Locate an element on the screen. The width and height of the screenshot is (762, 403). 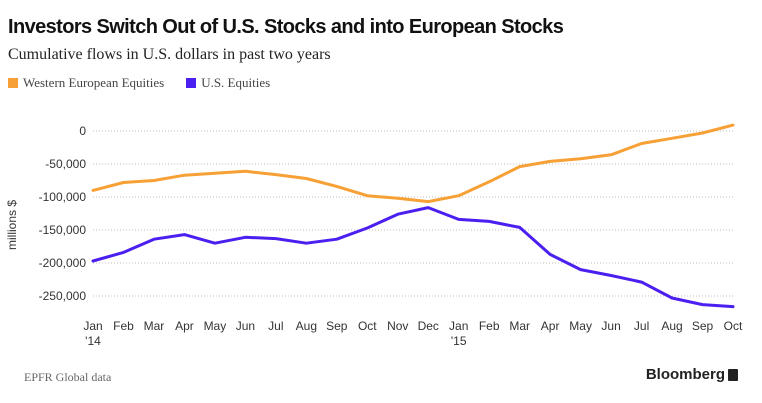
x-tick-year-label: '15 is located at coordinates (459, 341).